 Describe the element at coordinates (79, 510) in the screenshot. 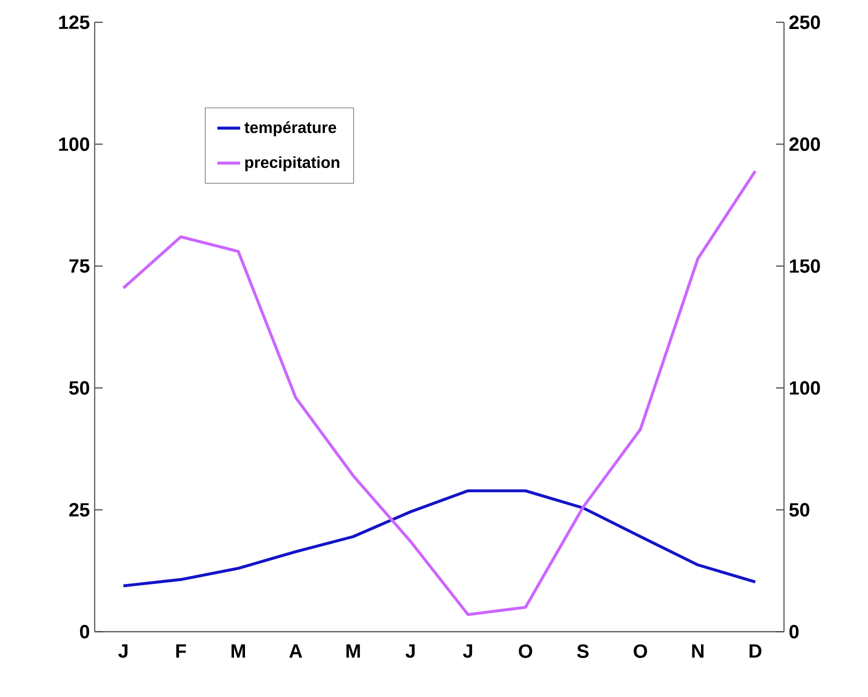

I see `y-tick-label: 25` at that location.